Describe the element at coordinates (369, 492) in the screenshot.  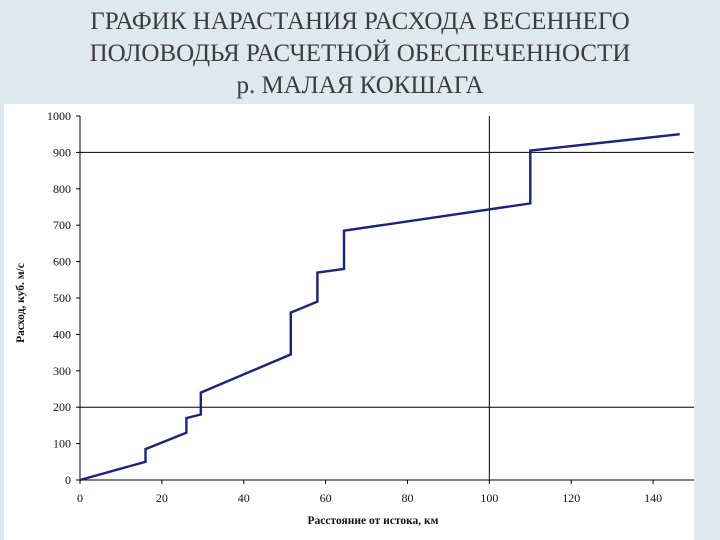
I see `x-tick-labels: 0 20 40 60 80 100 120 140` at that location.